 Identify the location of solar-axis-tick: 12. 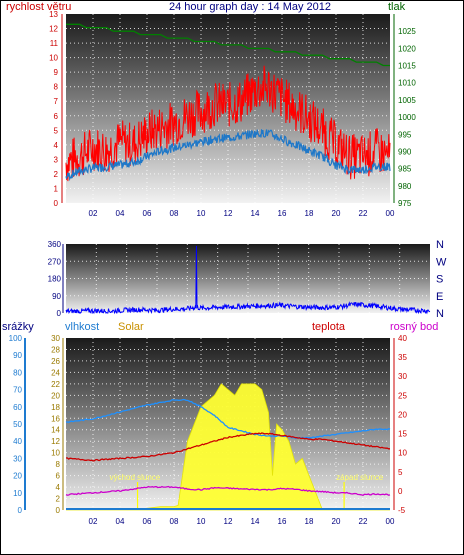
(55, 441).